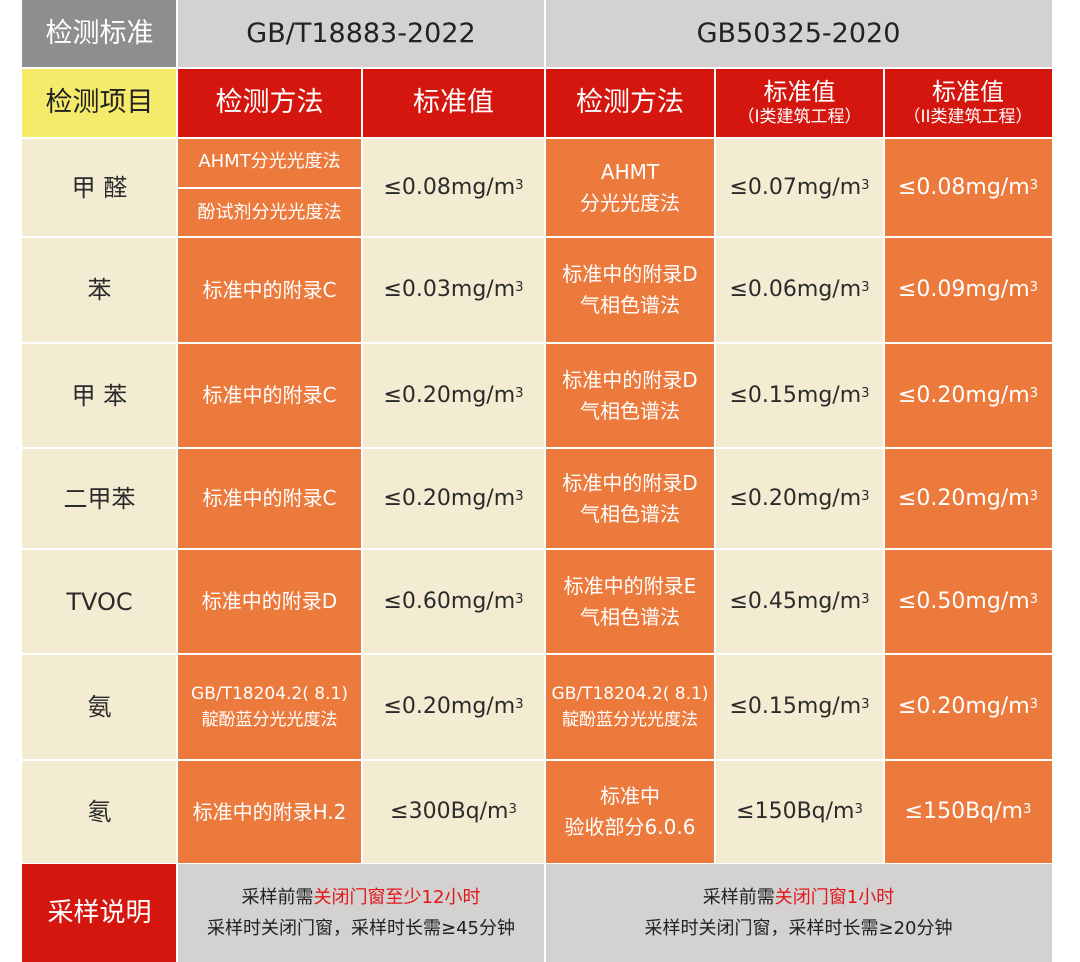 The width and height of the screenshot is (1080, 962). I want to click on b-method-cell: 标准中的附录E 气相色谱法, so click(630, 601).